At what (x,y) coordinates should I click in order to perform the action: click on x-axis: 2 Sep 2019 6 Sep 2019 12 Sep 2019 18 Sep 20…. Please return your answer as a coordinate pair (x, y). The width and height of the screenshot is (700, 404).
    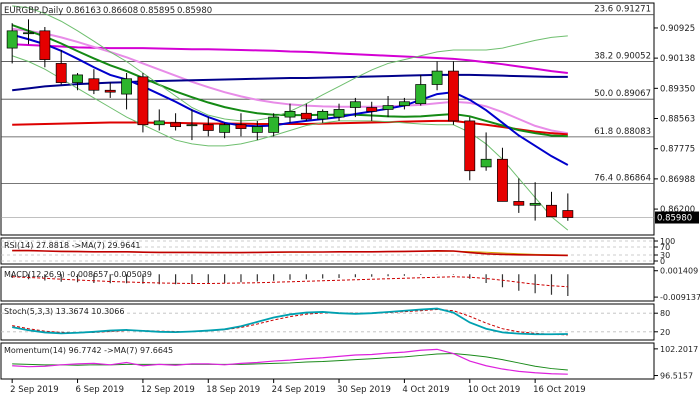
    Looking at the image, I should click on (298, 387).